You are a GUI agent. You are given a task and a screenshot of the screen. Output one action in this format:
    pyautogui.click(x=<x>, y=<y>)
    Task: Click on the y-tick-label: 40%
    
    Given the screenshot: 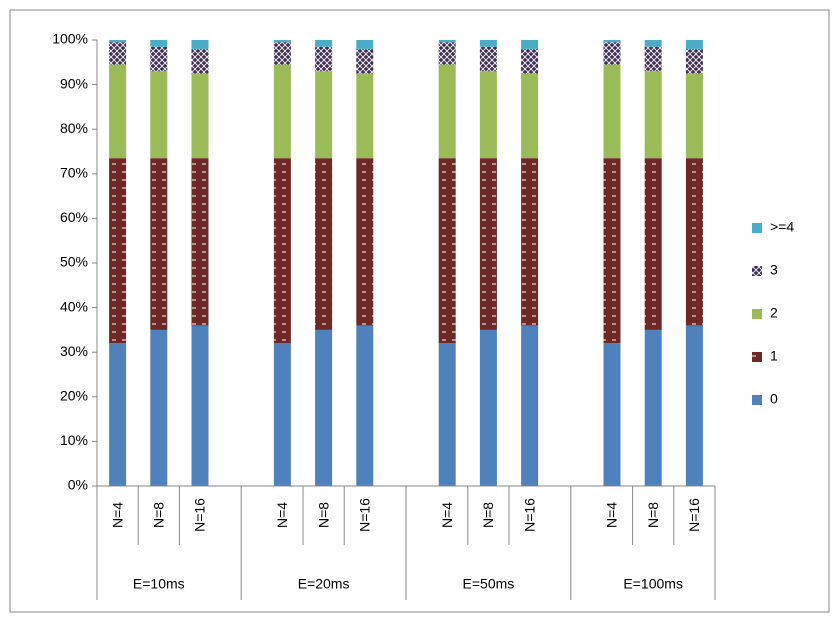 What is the action you would take?
    pyautogui.click(x=74, y=306)
    